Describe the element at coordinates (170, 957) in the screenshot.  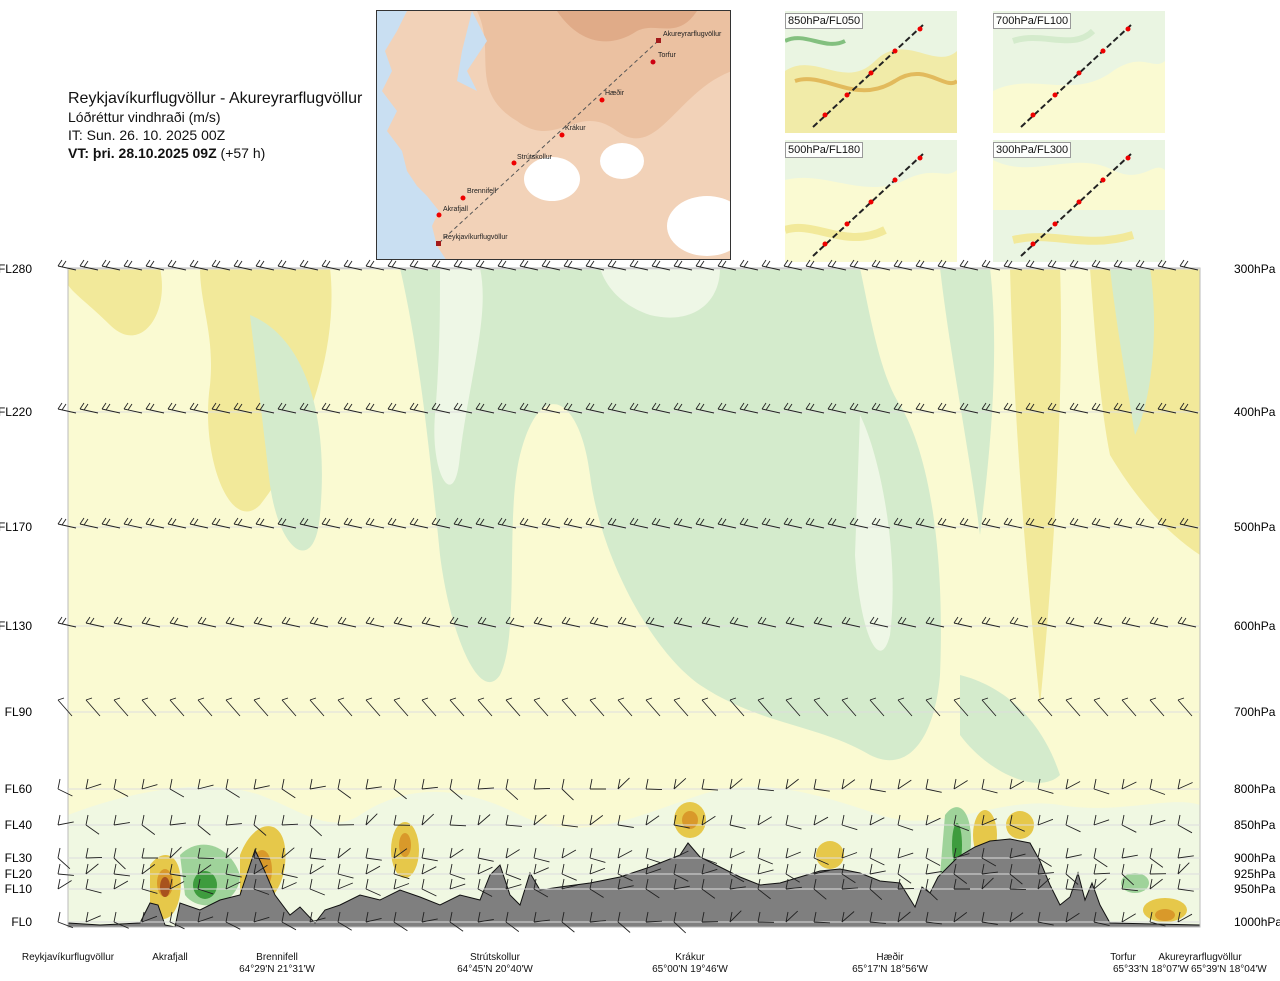
I see `route-location-label: Akrafjall` at that location.